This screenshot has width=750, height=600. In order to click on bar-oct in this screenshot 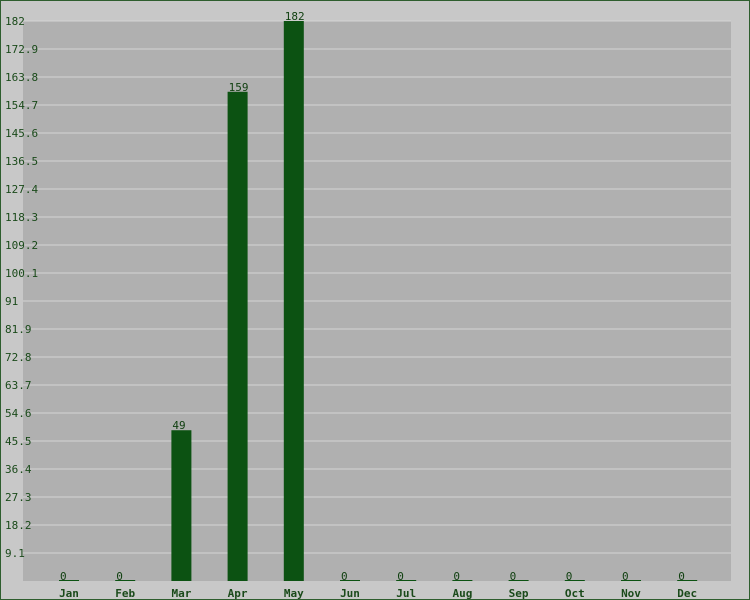, I will do `click(574, 580)`.